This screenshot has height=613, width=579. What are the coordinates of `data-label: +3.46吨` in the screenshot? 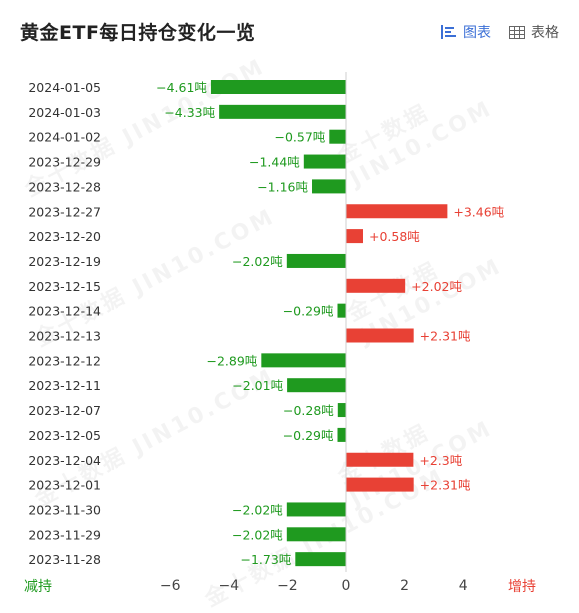 It's located at (478, 211).